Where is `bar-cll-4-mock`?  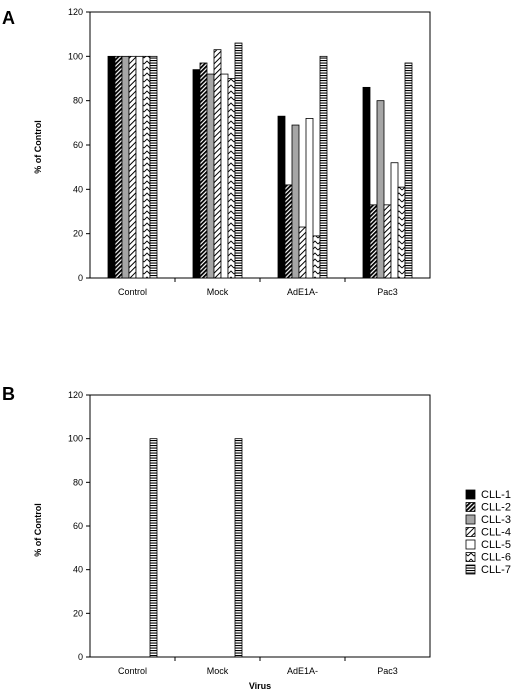 bar-cll-4-mock is located at coordinates (217, 164).